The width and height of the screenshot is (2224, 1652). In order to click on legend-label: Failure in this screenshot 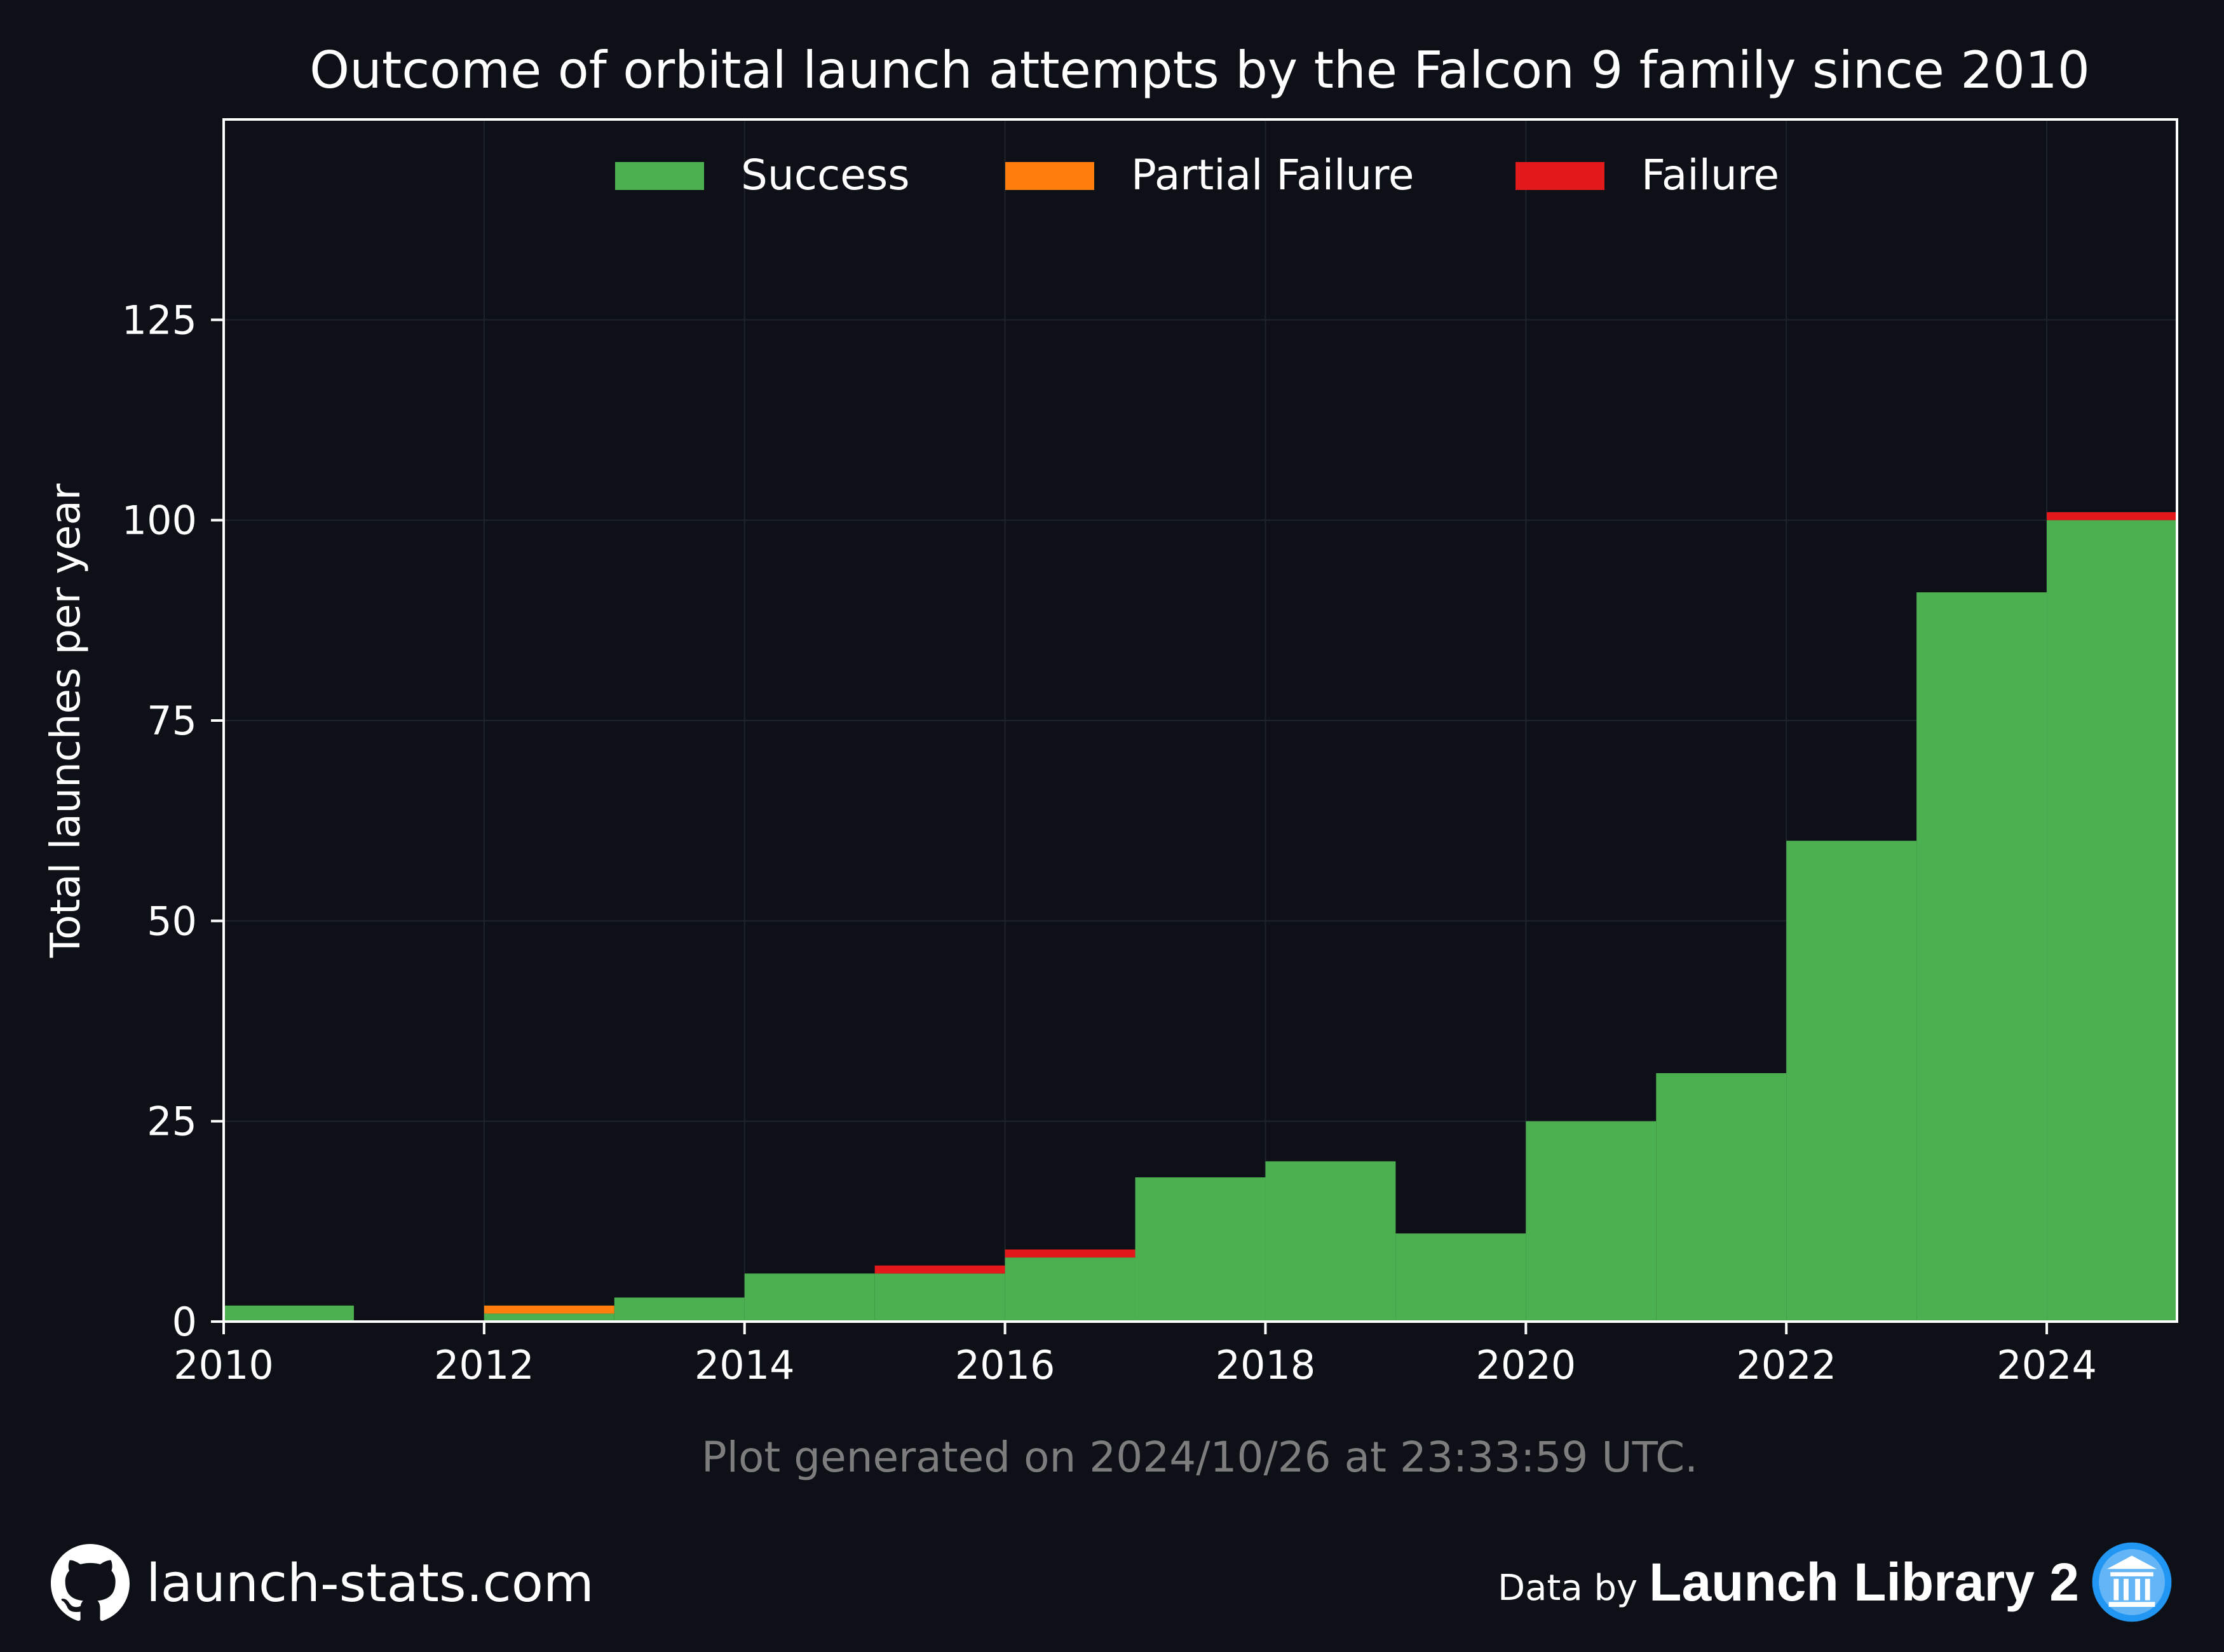, I will do `click(1710, 175)`.